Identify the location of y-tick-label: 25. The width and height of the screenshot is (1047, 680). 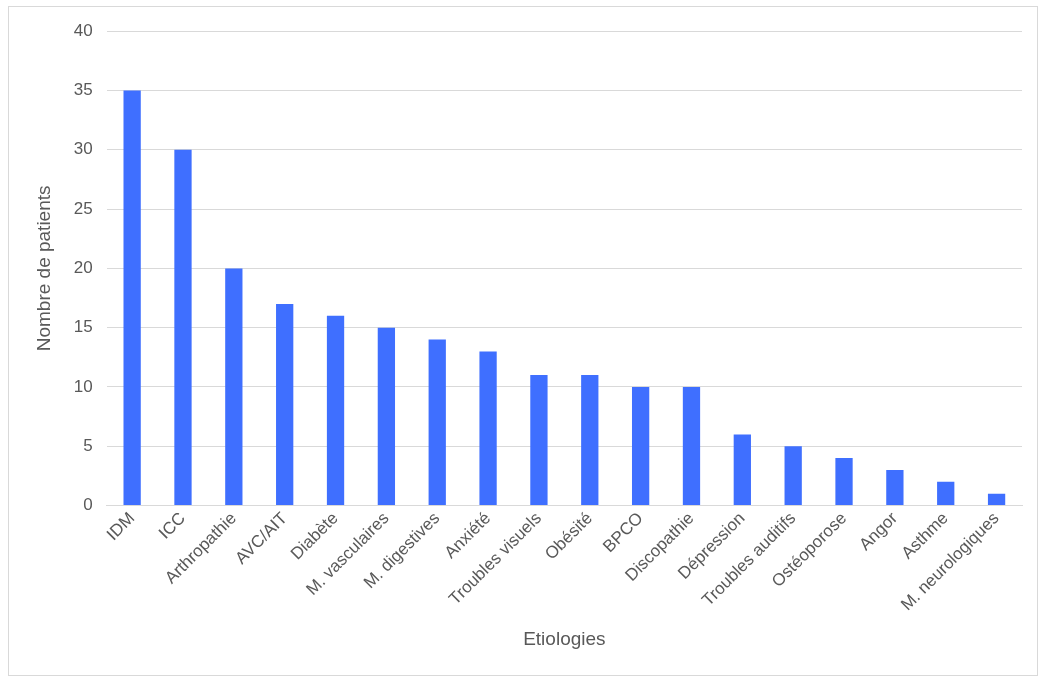
(83, 208).